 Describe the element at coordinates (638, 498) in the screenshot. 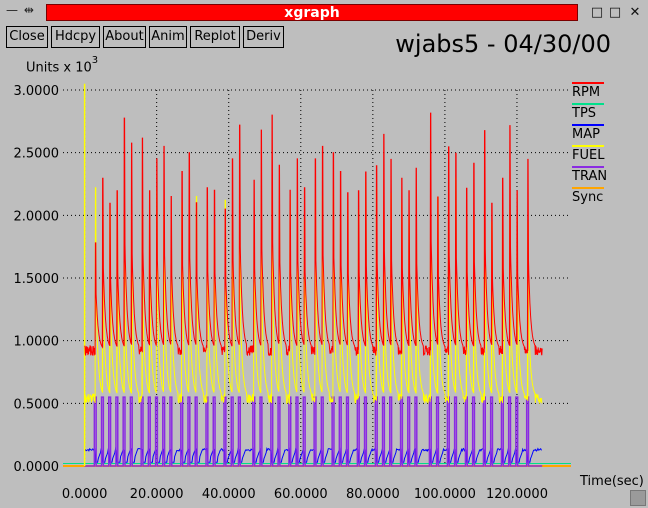

I see `resize-handle` at that location.